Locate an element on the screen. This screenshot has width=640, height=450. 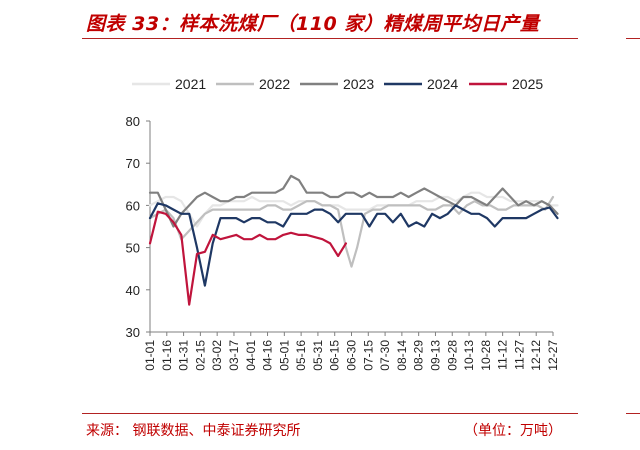
unit-note: （单位：万吨） is located at coordinates (513, 431).